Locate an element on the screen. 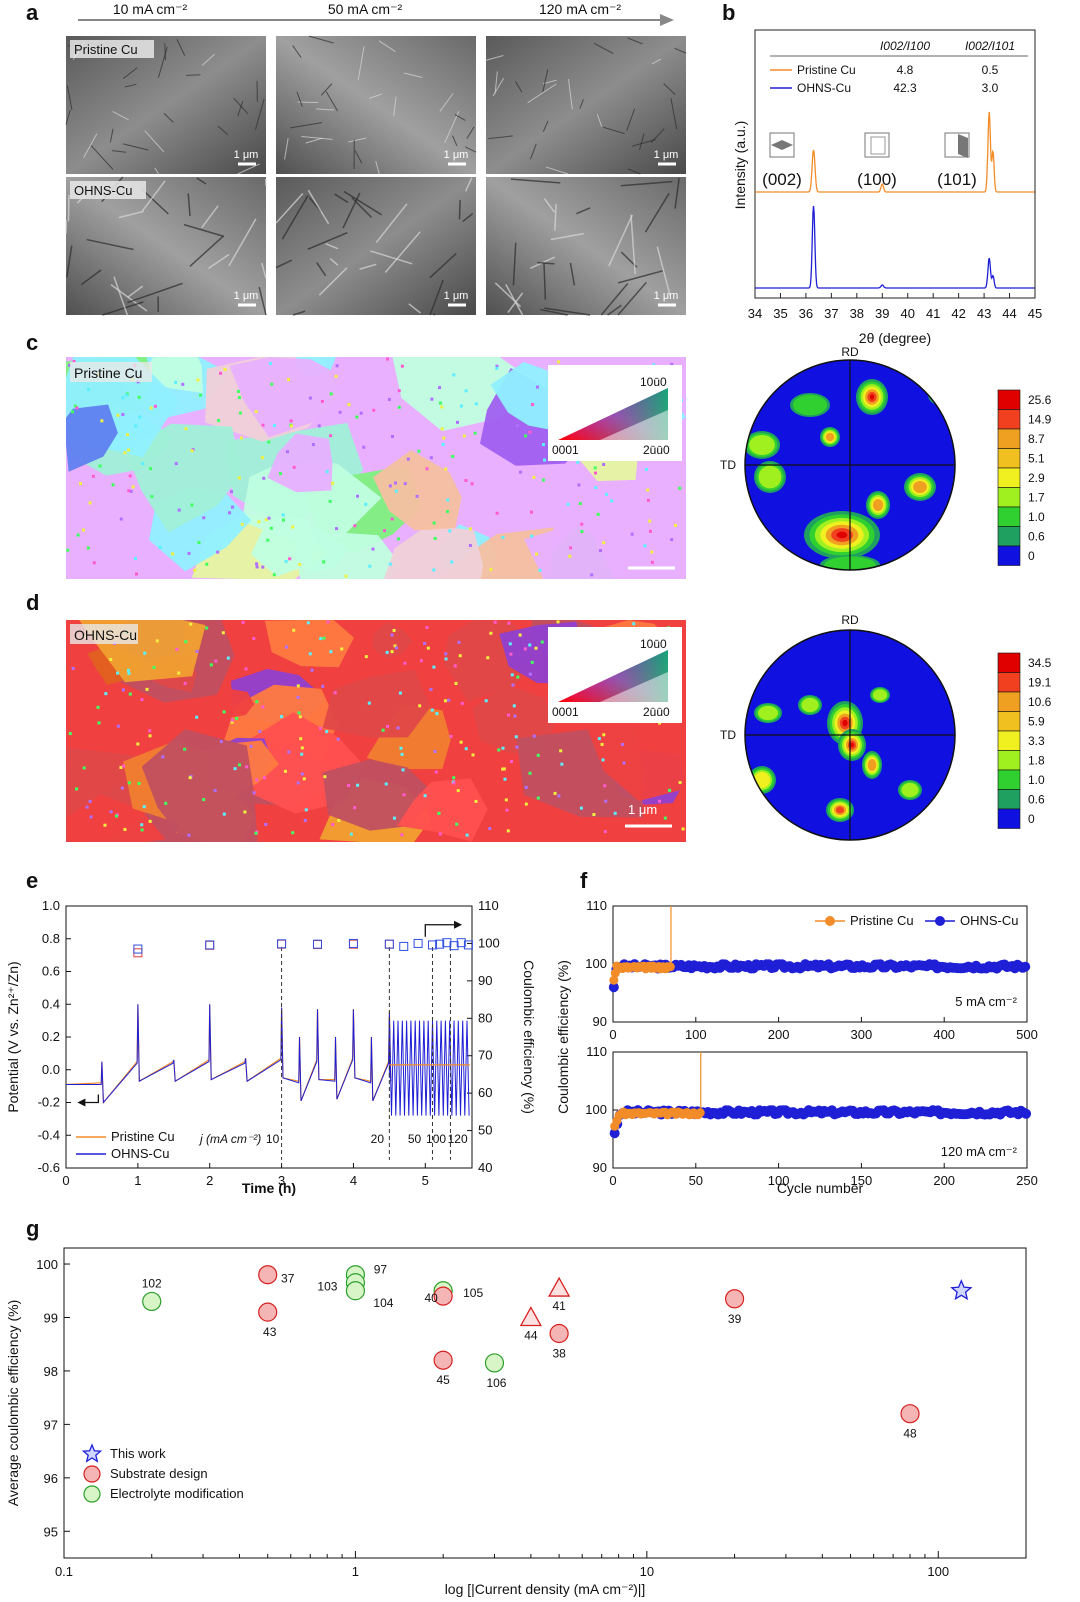 This screenshot has width=1080, height=1602. f-xtick-label-bottom: 50 is located at coordinates (696, 1180).